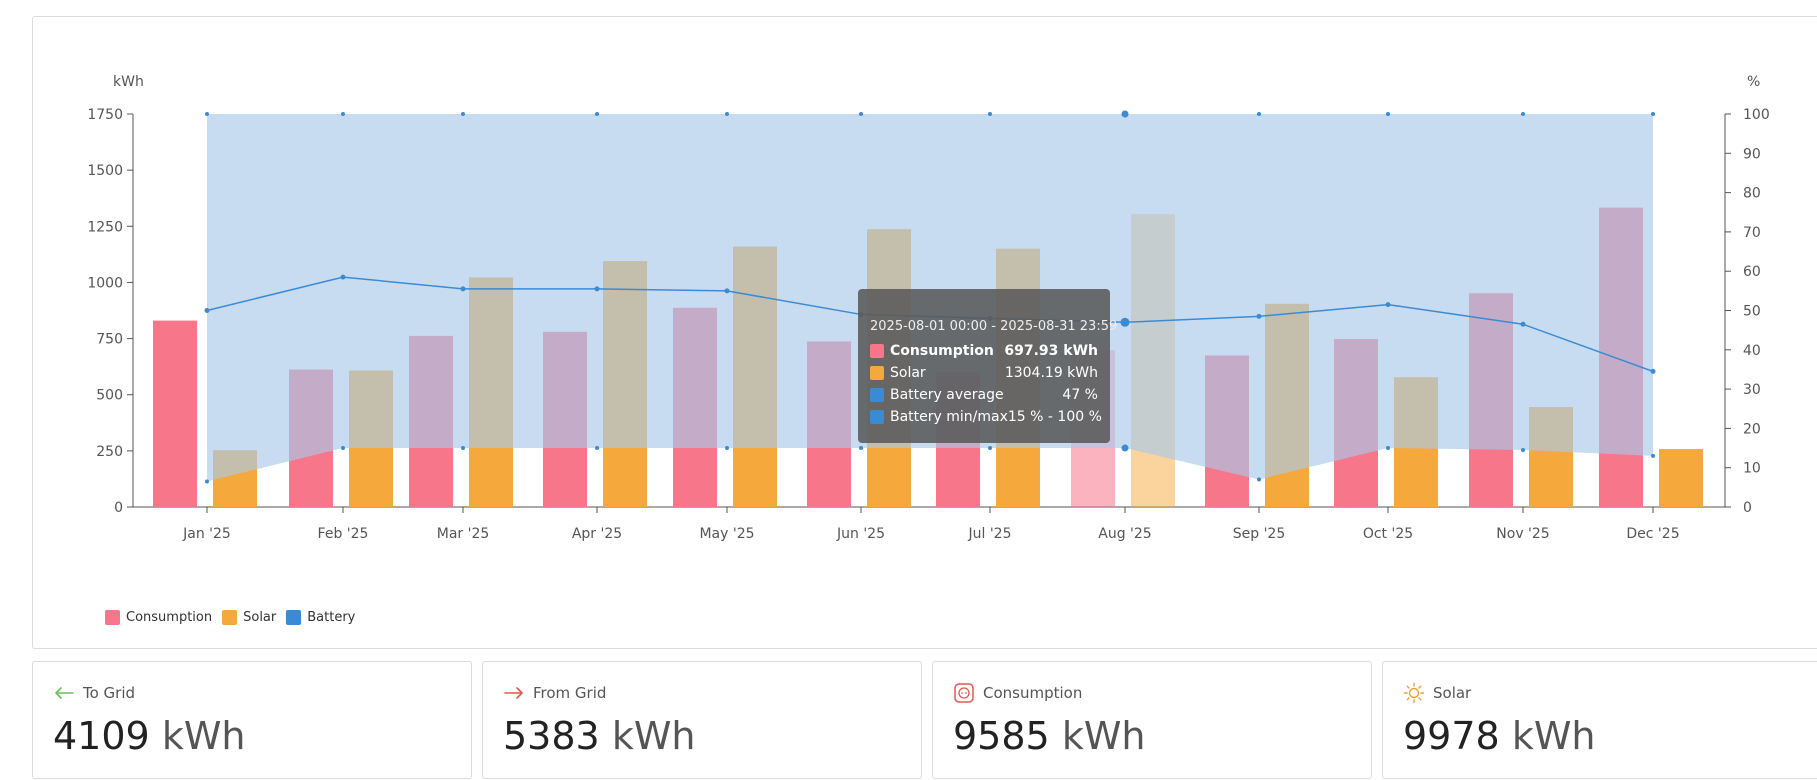 The height and width of the screenshot is (780, 1817). I want to click on tooltip-value: 1304.19 kWh, so click(1051, 373).